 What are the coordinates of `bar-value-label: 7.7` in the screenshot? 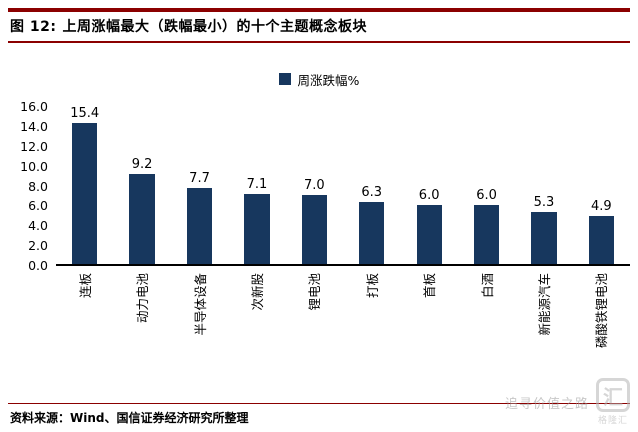 It's located at (199, 179).